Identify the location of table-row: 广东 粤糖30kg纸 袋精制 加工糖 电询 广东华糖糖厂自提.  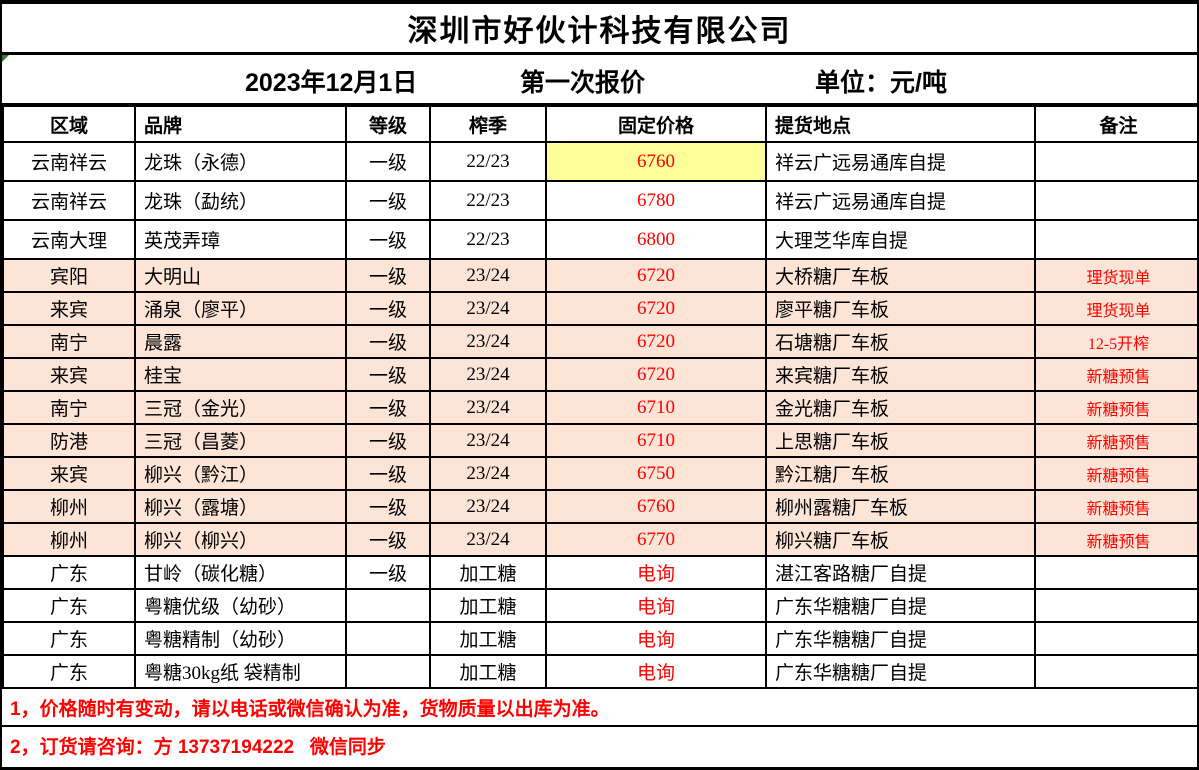
(599, 671).